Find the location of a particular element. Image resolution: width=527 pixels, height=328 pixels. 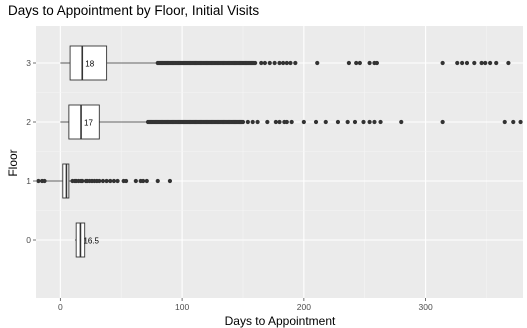

y-tick-label: 3 is located at coordinates (28, 63).